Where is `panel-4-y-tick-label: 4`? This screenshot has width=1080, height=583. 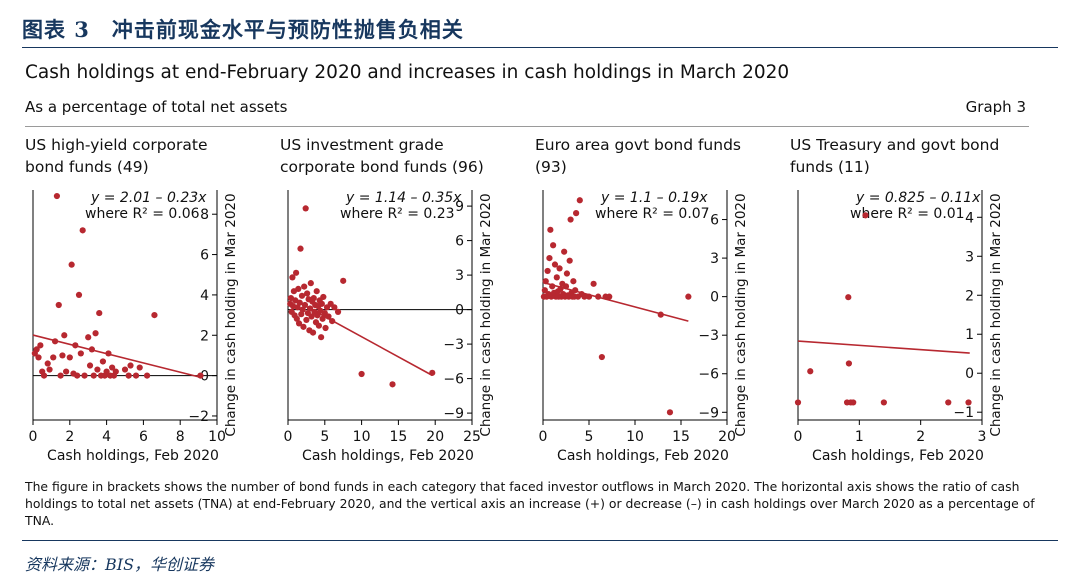 panel-4-y-tick-label: 4 is located at coordinates (969, 218).